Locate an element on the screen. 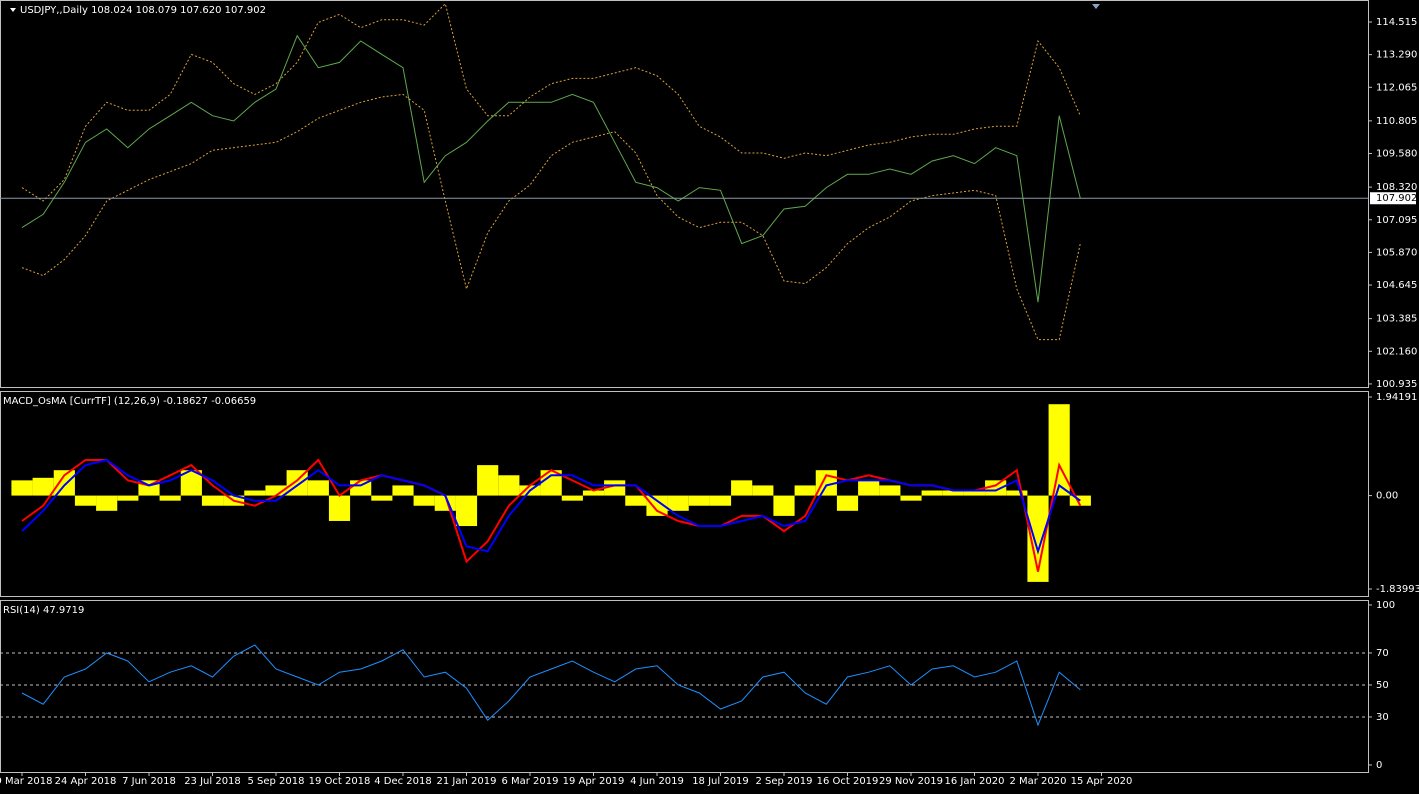 Image resolution: width=1419 pixels, height=794 pixels. last-price-label: 107.902 is located at coordinates (1396, 198).